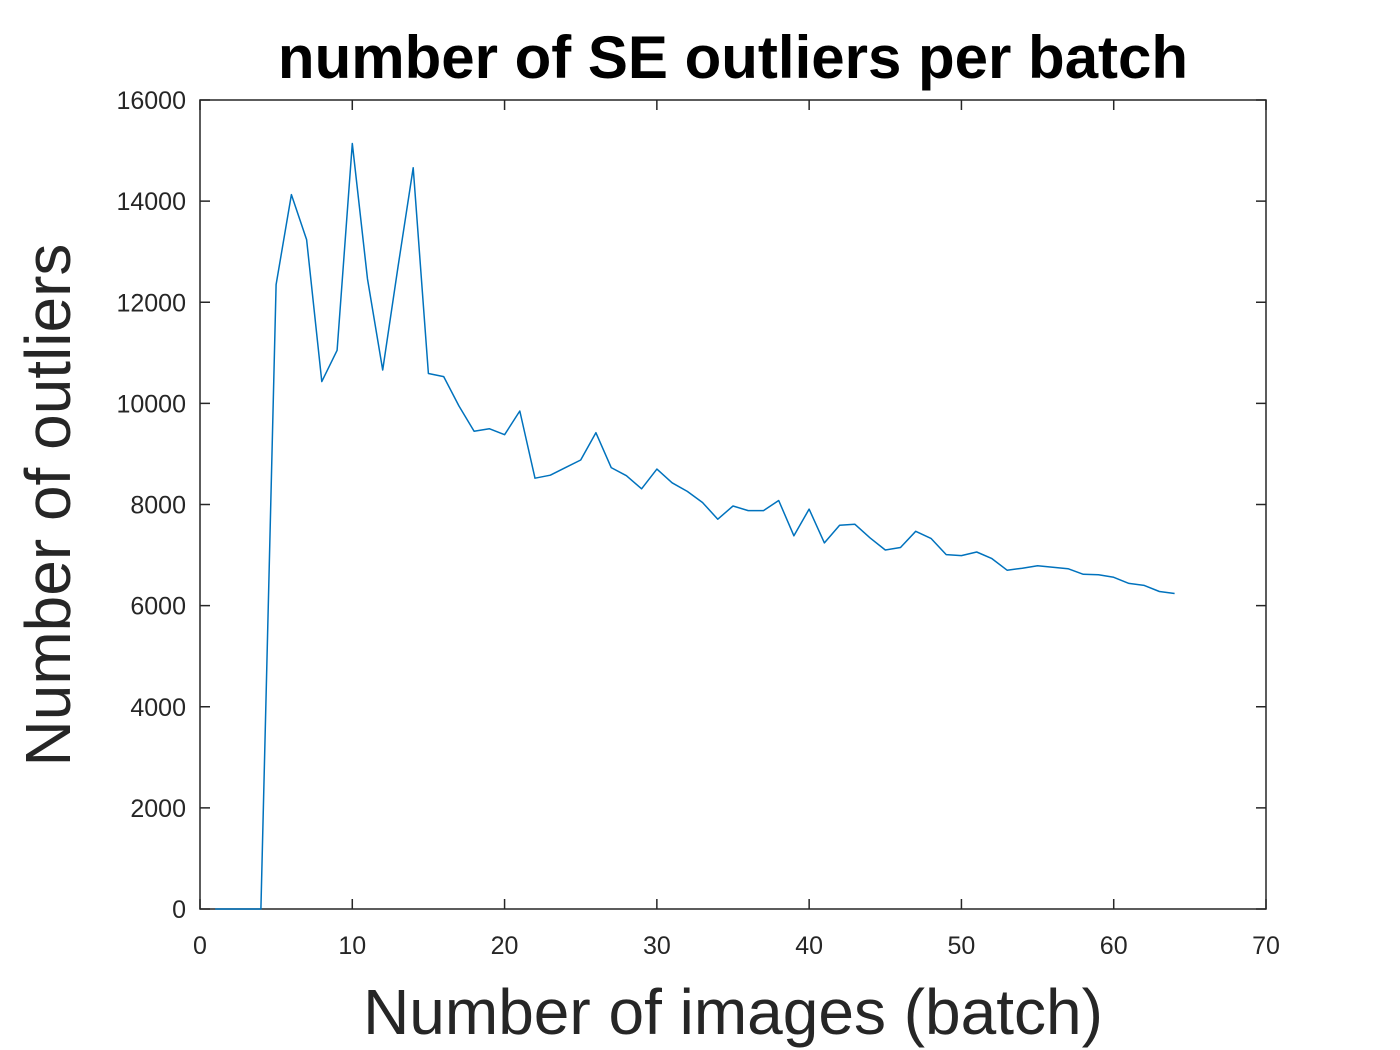  Describe the element at coordinates (151, 303) in the screenshot. I see `y-tick-label: 12000` at that location.